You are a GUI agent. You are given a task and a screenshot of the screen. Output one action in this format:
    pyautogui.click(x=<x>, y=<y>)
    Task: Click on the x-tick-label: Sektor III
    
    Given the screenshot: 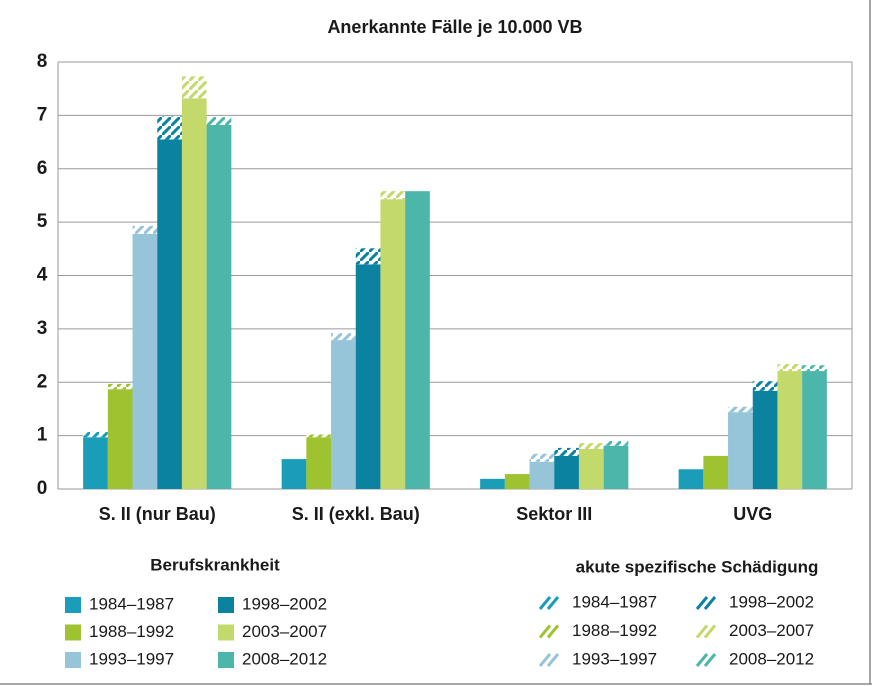 What is the action you would take?
    pyautogui.click(x=554, y=514)
    